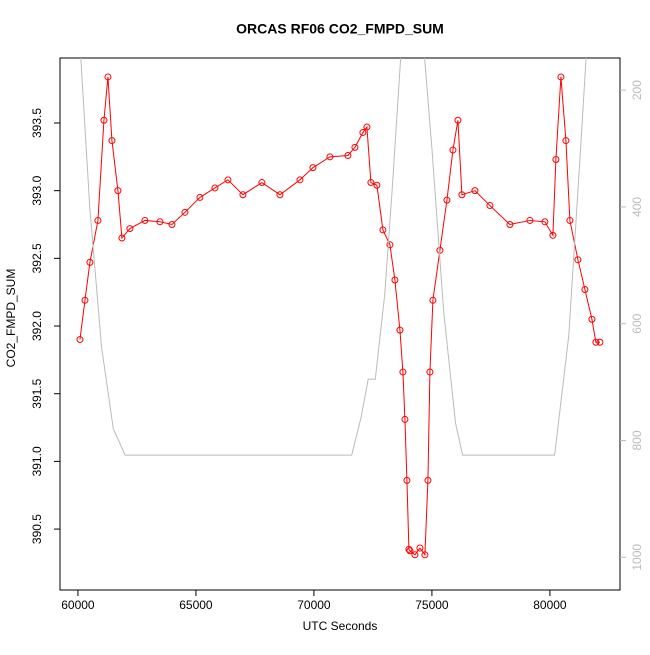 This screenshot has width=650, height=655. Describe the element at coordinates (637, 207) in the screenshot. I see `y2-tick-label: 400` at that location.